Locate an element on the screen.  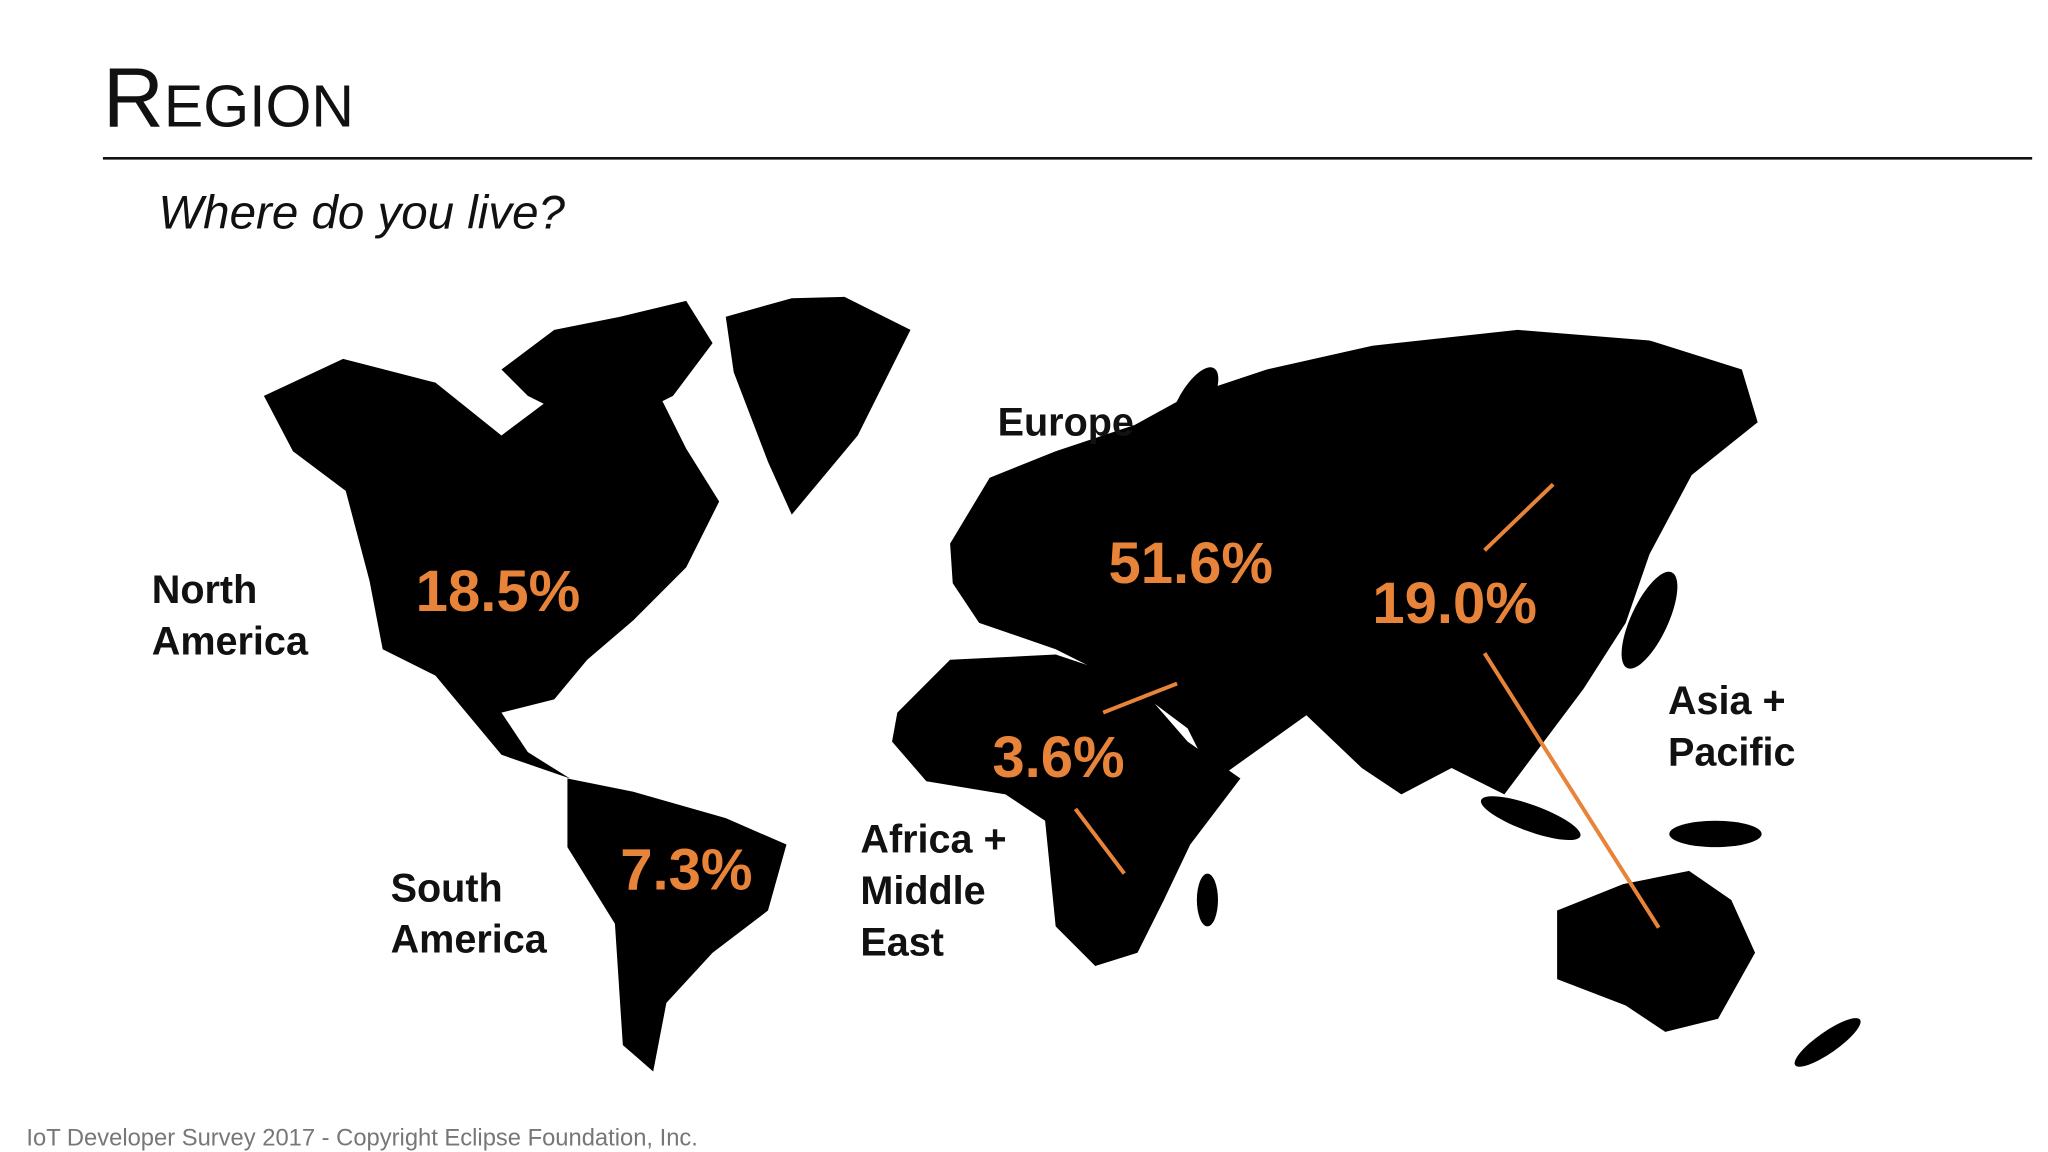
leader-lines is located at coordinates (1367, 705).